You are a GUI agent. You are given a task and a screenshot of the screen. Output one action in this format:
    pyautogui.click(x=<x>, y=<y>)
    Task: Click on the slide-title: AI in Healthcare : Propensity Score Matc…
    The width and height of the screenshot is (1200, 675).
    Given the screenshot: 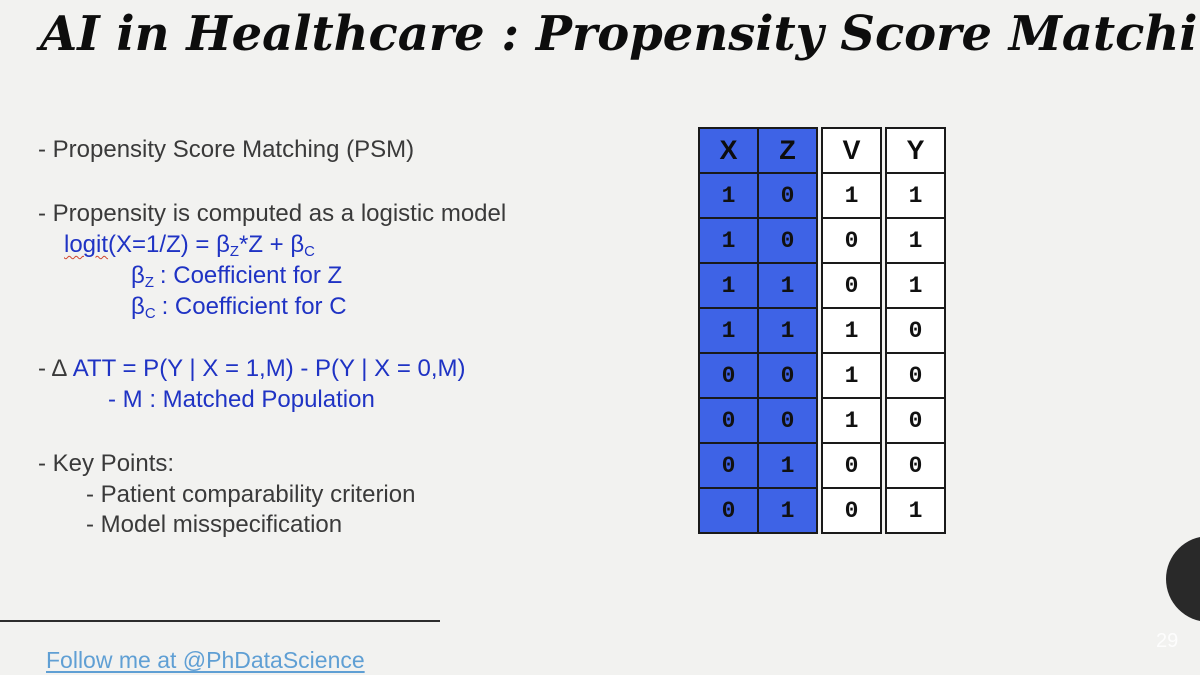 What is the action you would take?
    pyautogui.click(x=620, y=34)
    